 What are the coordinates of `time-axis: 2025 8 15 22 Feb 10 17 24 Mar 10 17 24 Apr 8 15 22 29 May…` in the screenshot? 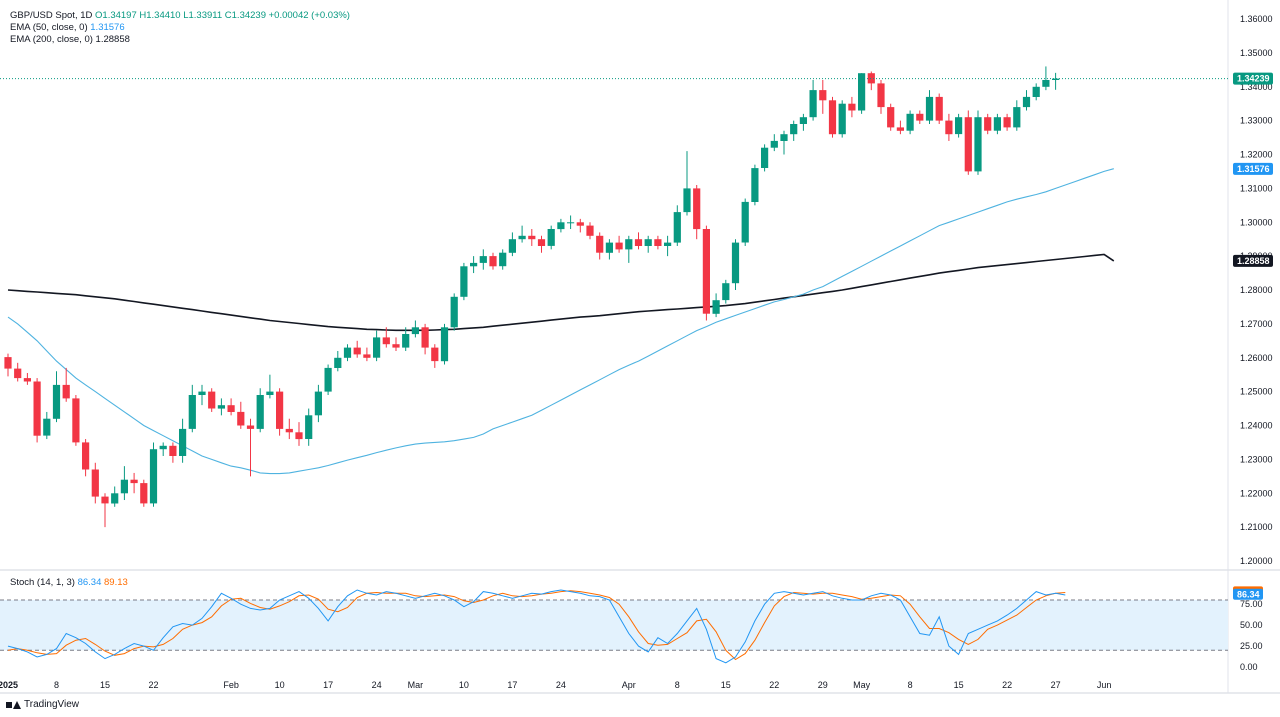 It's located at (555, 685).